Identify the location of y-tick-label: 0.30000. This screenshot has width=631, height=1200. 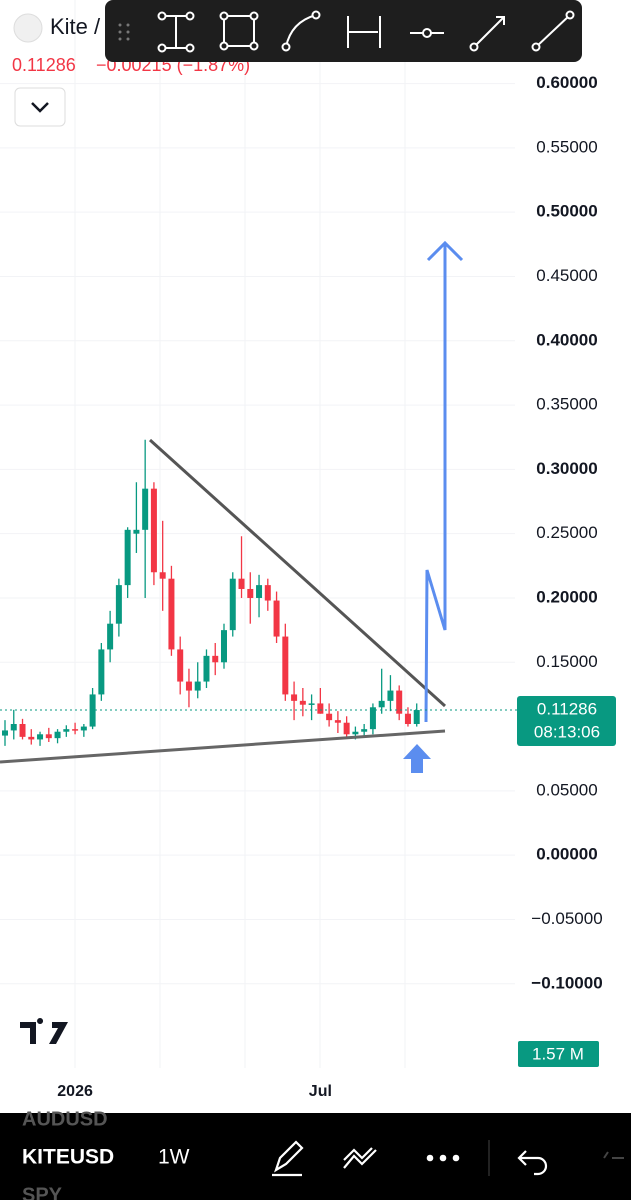
(566, 468).